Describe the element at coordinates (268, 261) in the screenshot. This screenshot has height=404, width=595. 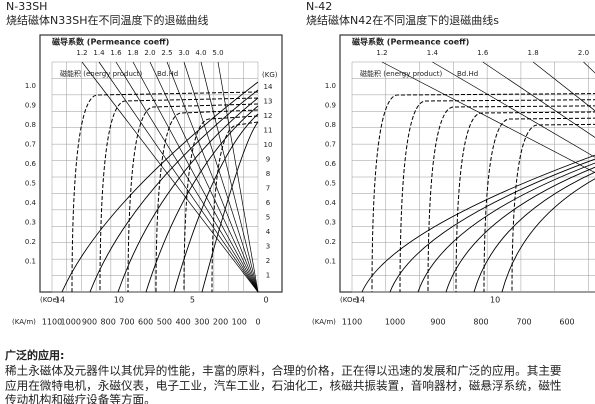
I see `right-tick: 2` at that location.